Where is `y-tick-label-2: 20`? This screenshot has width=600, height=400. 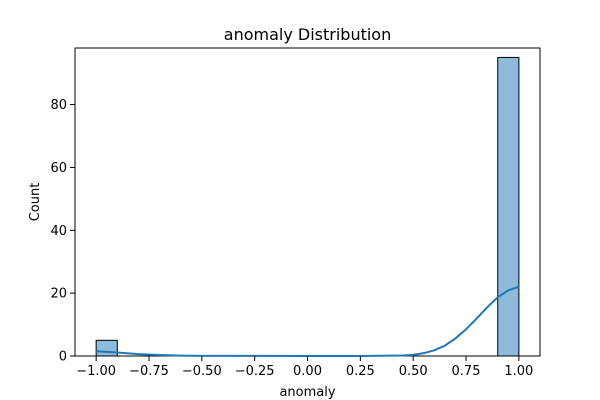 y-tick-label-2: 20 is located at coordinates (58, 294).